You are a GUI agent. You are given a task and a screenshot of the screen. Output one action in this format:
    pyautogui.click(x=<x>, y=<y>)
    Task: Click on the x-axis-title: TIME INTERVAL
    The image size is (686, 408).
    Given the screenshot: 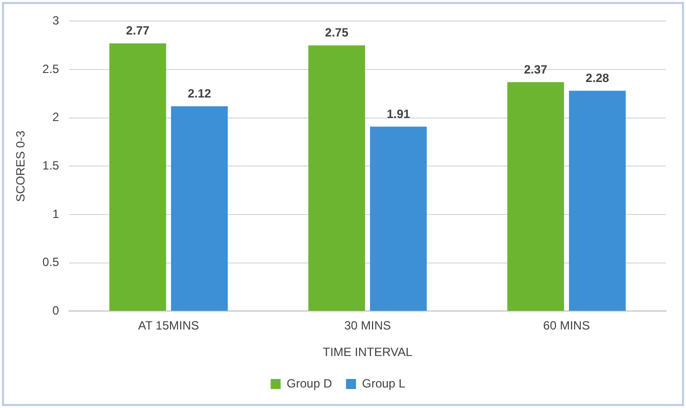 What is the action you would take?
    pyautogui.click(x=367, y=352)
    